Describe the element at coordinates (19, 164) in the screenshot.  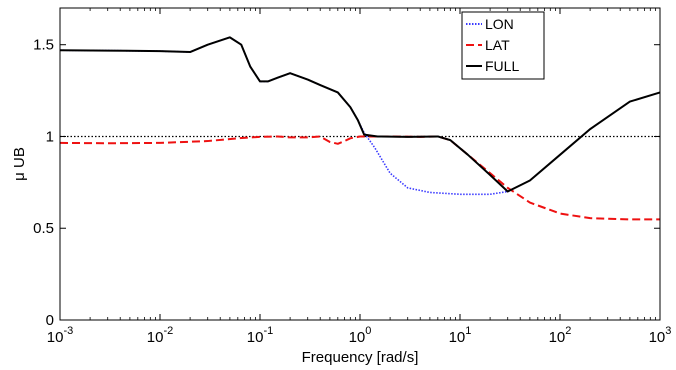
I see `y-axis-label: μ UB` at that location.